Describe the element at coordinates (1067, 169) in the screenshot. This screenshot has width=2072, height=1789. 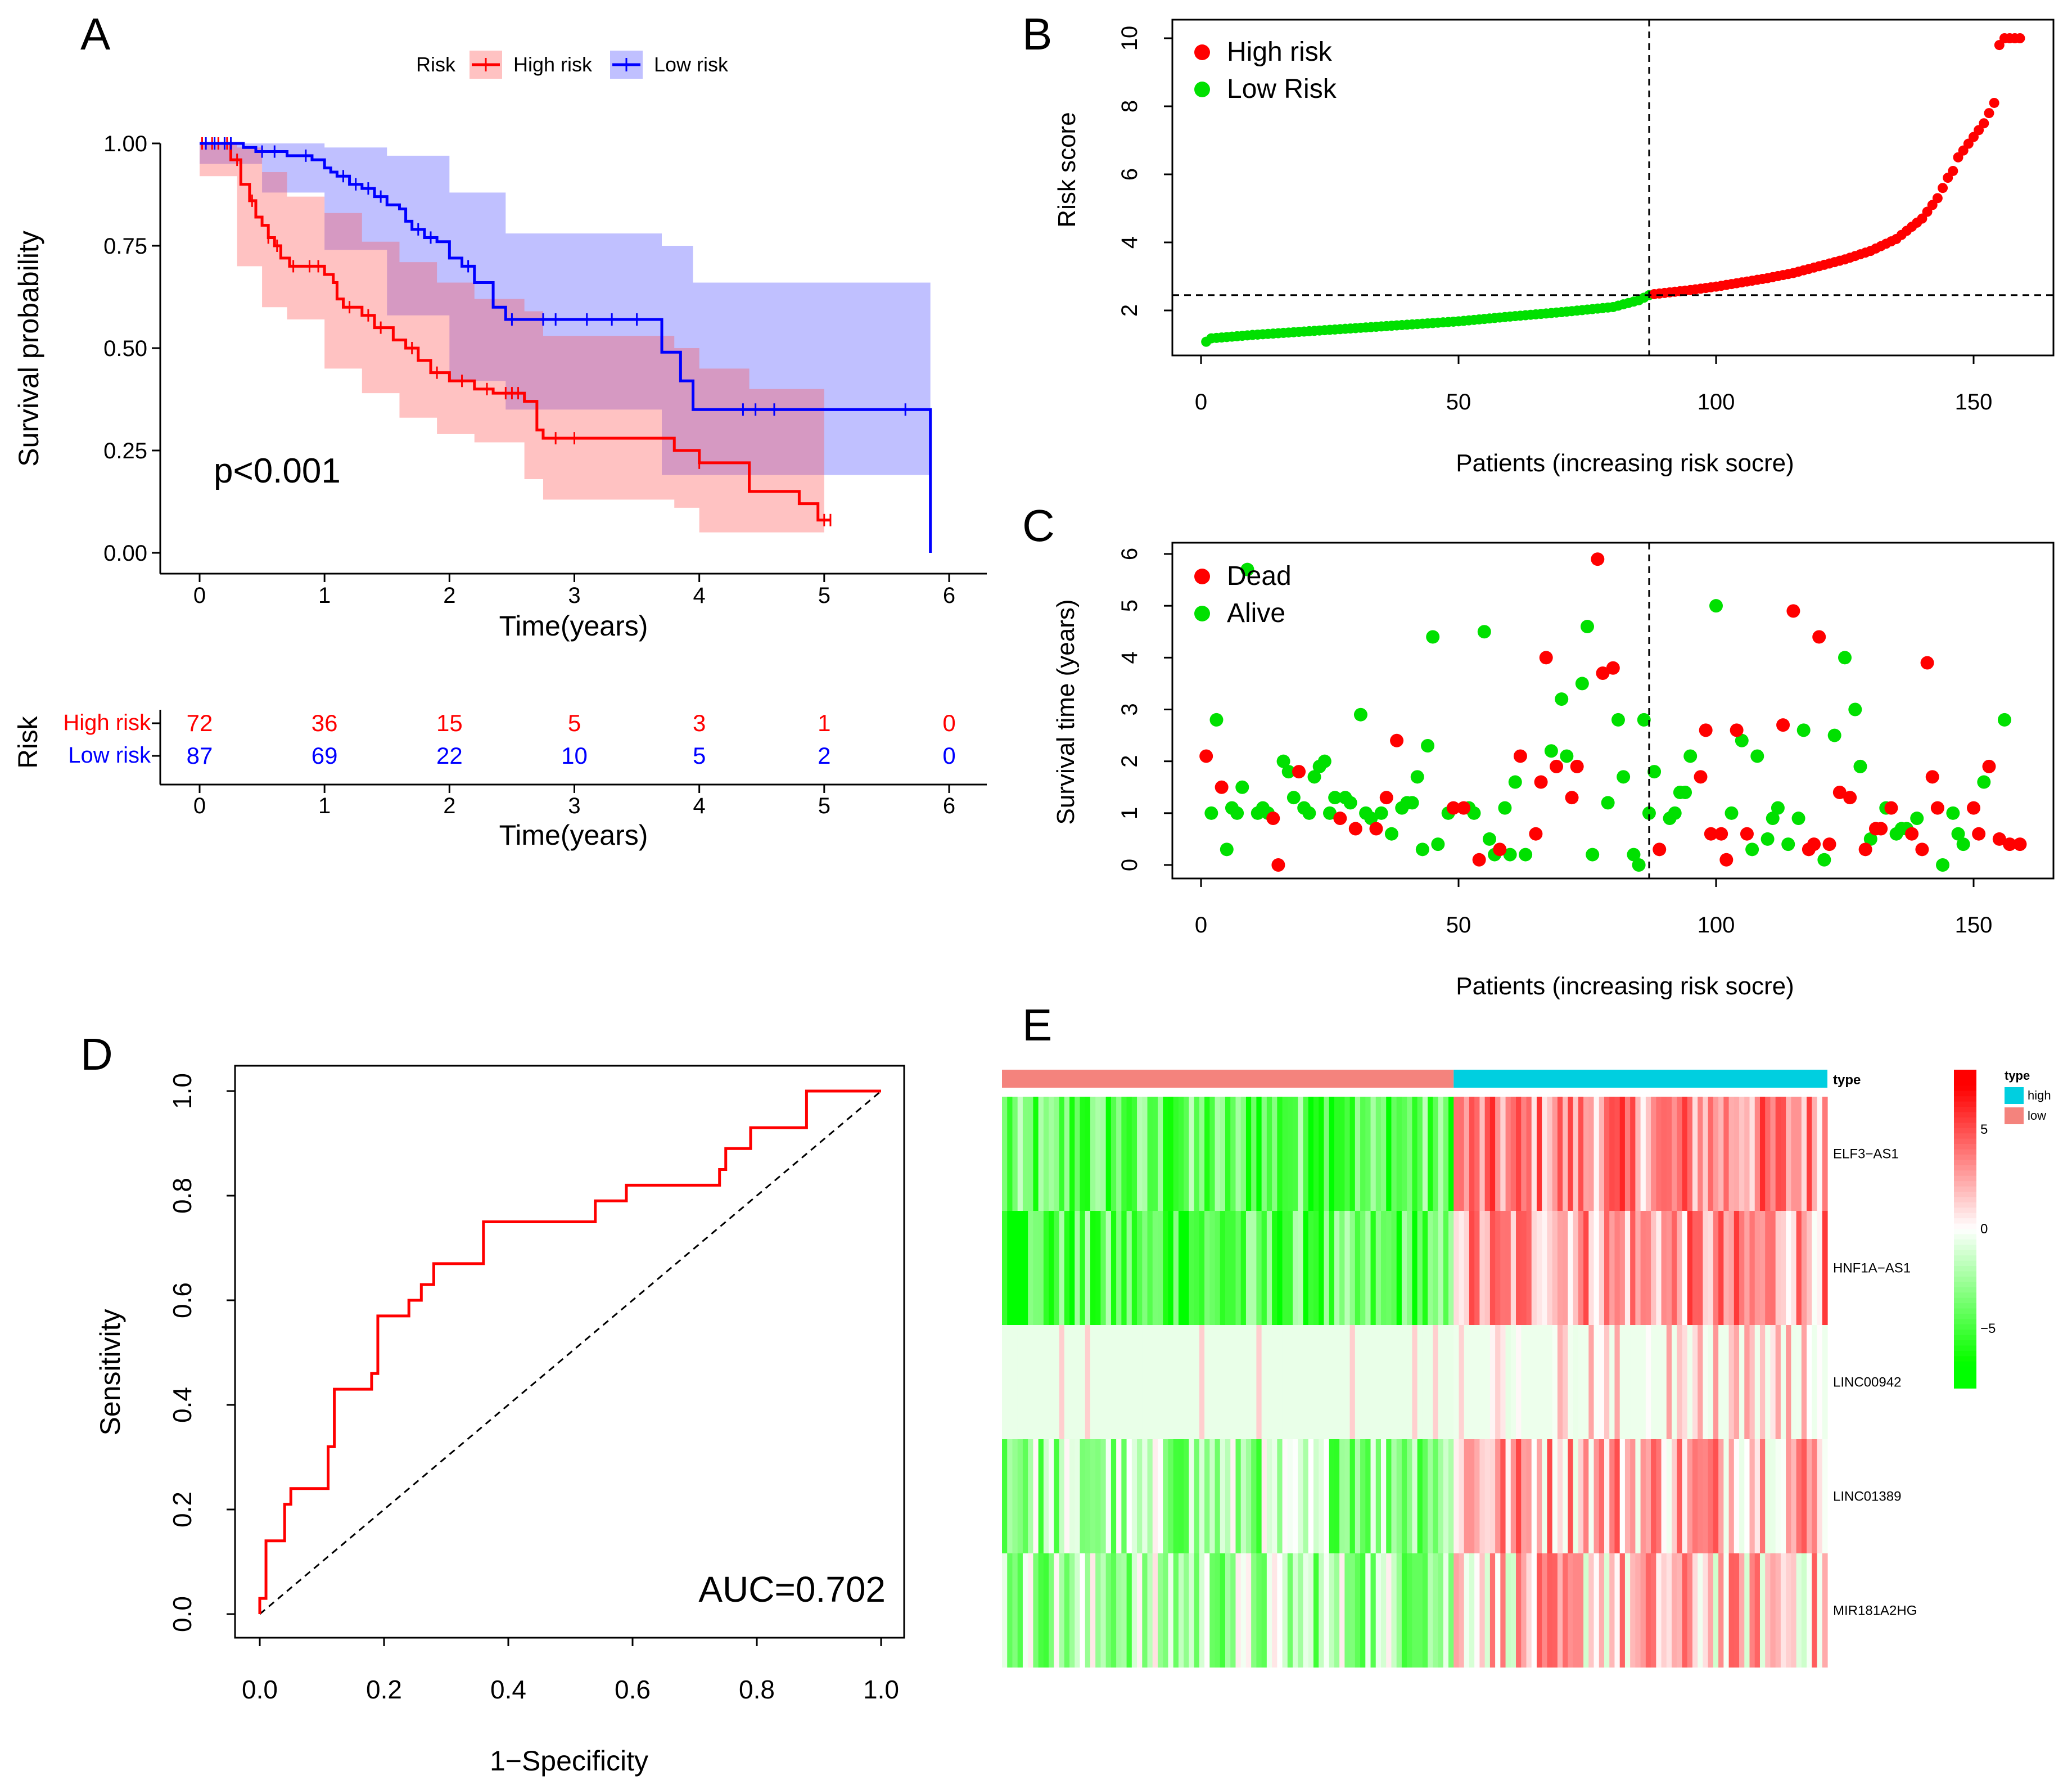
I see `risk-score-y-axis-label: Risk score` at that location.